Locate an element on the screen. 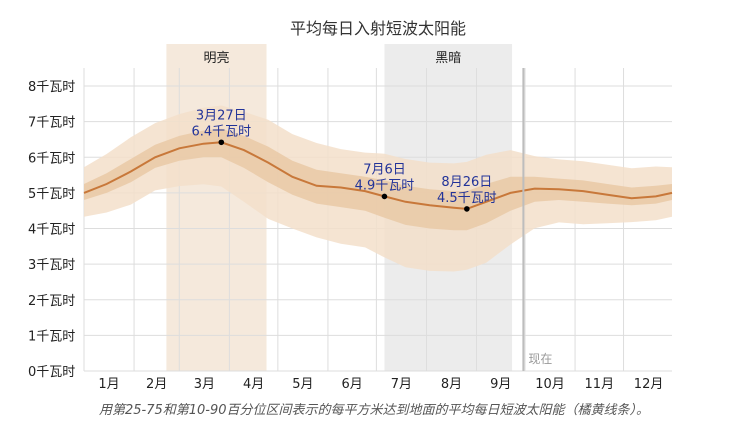 The width and height of the screenshot is (746, 433). now-marker: 现在 is located at coordinates (537, 219).